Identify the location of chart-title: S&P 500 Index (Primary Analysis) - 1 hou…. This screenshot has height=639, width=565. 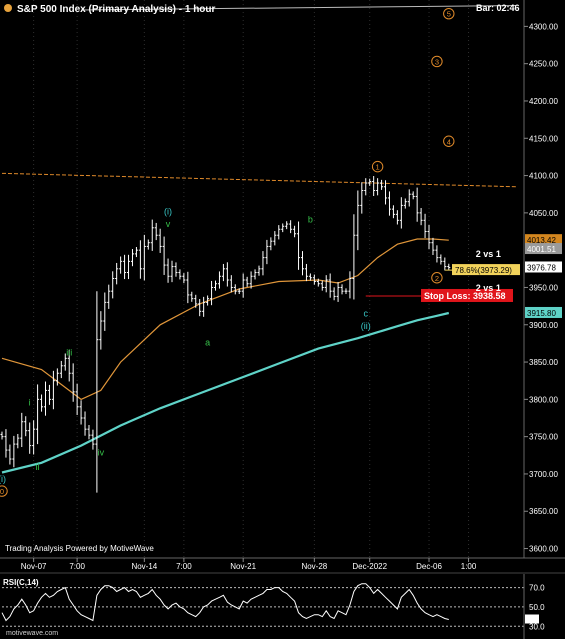
(116, 9).